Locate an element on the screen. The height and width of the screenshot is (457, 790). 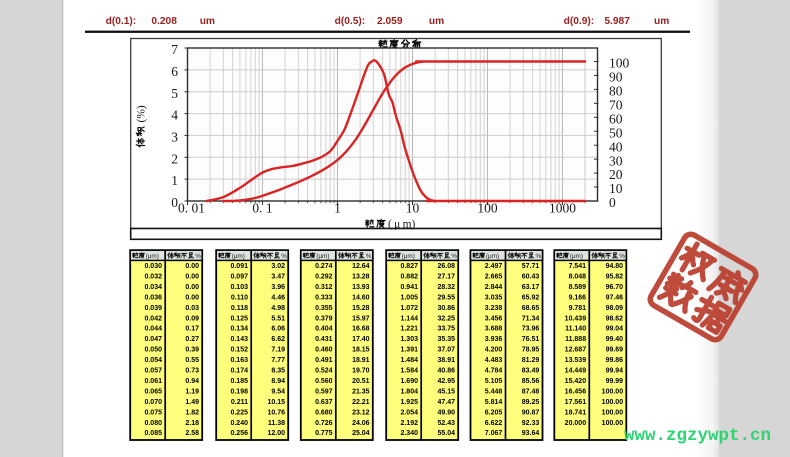
svg-text: 7.541 is located at coordinates (578, 266).